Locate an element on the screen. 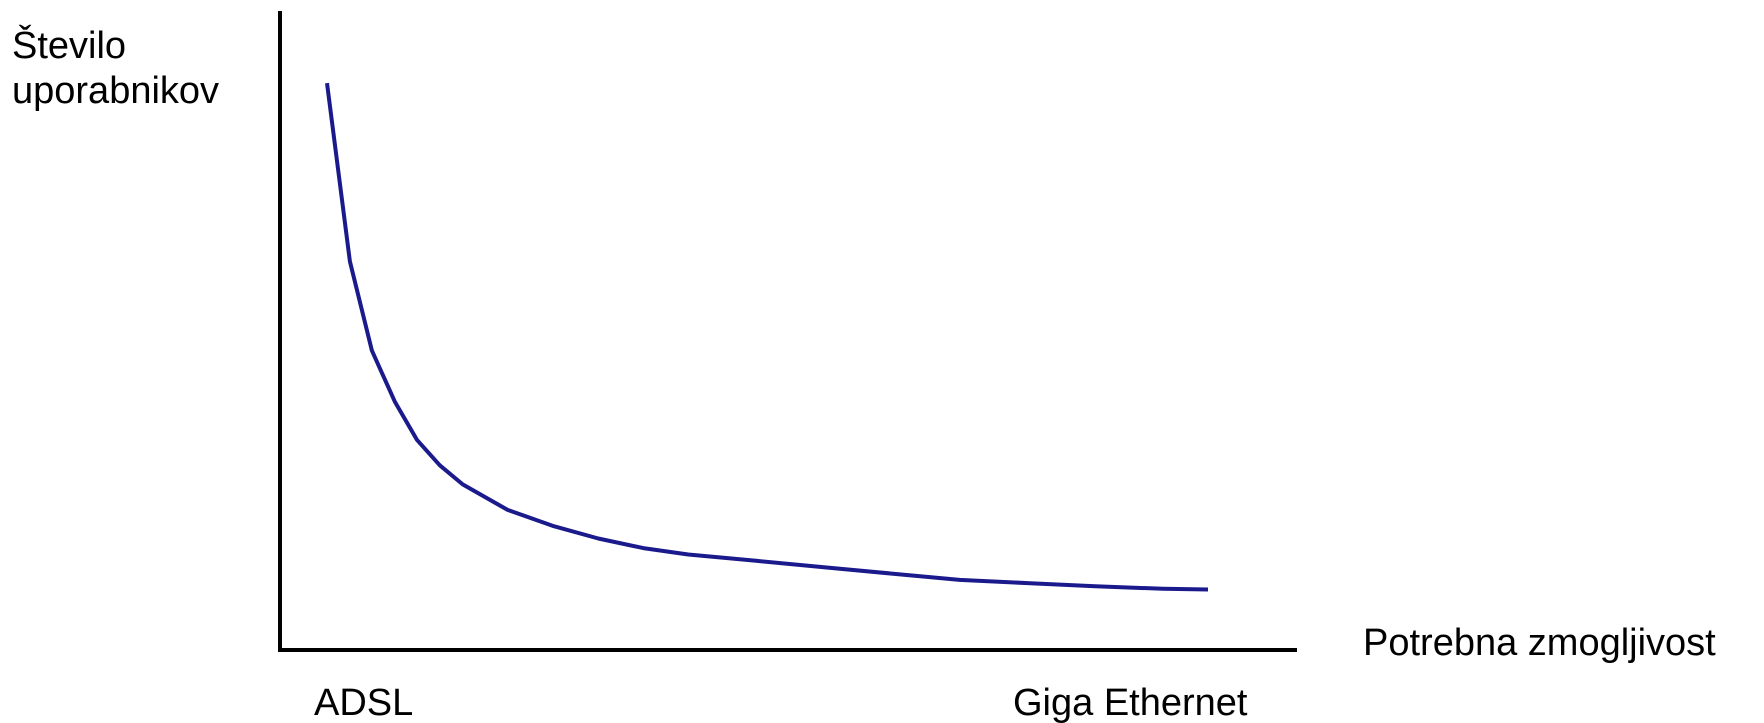 The height and width of the screenshot is (723, 1764). y-axis-label-line-2: uporabnikov is located at coordinates (115, 91).